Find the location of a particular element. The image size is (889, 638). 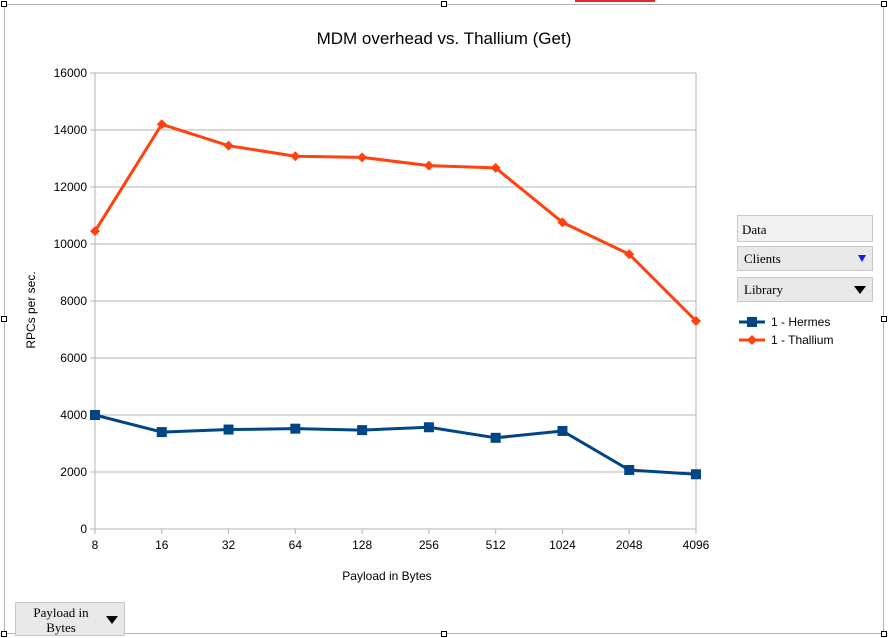

pivot-data-label: Data is located at coordinates (754, 229).